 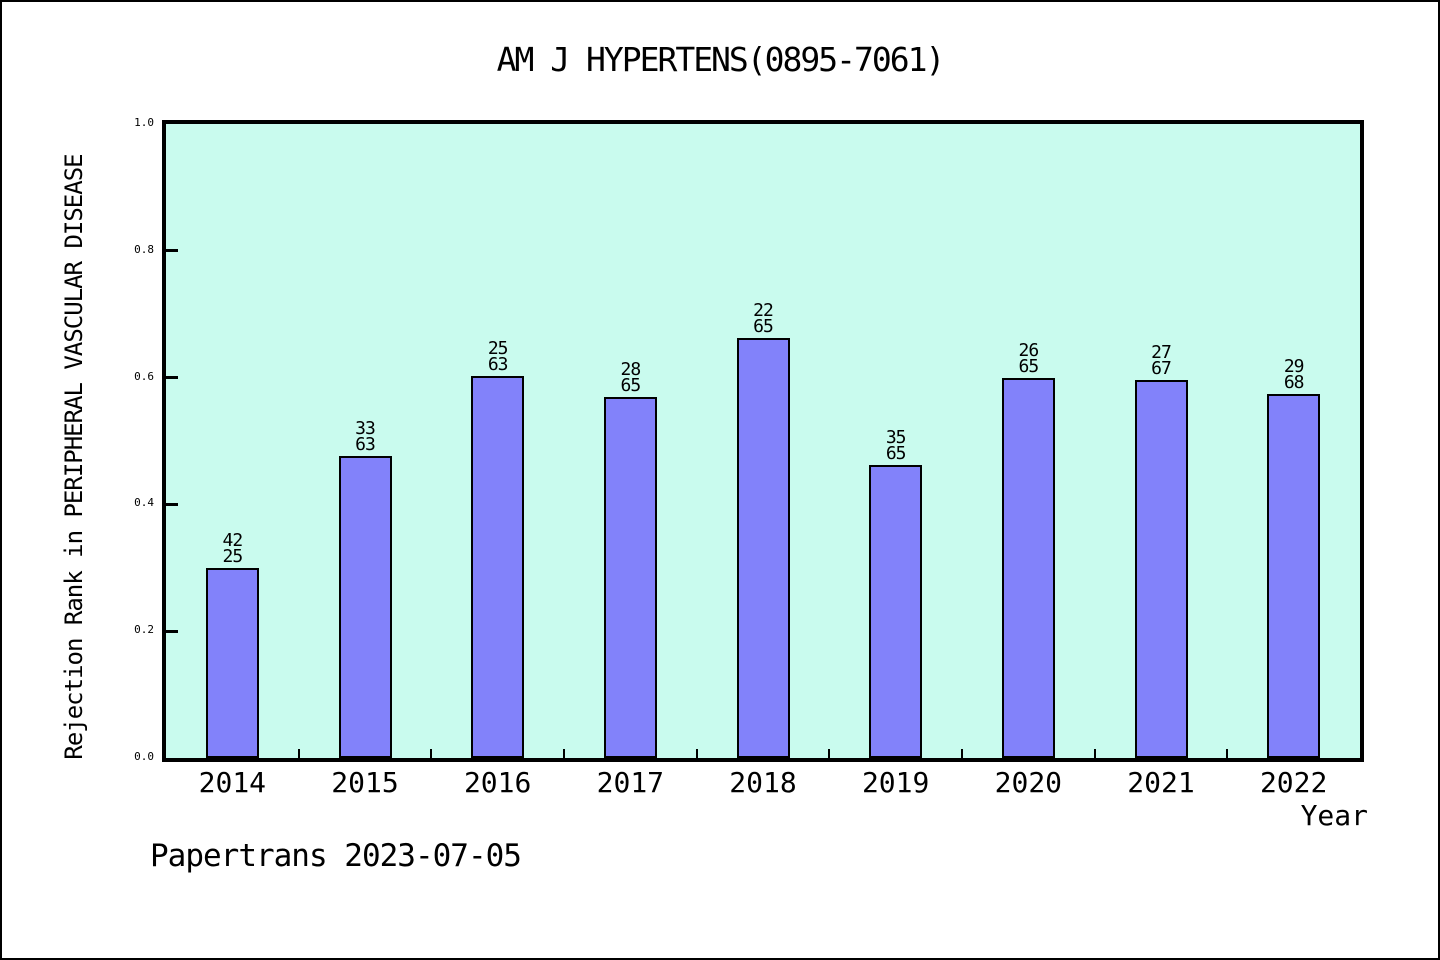 What do you see at coordinates (1294, 366) in the screenshot?
I see `bar-label-line1: 29` at bounding box center [1294, 366].